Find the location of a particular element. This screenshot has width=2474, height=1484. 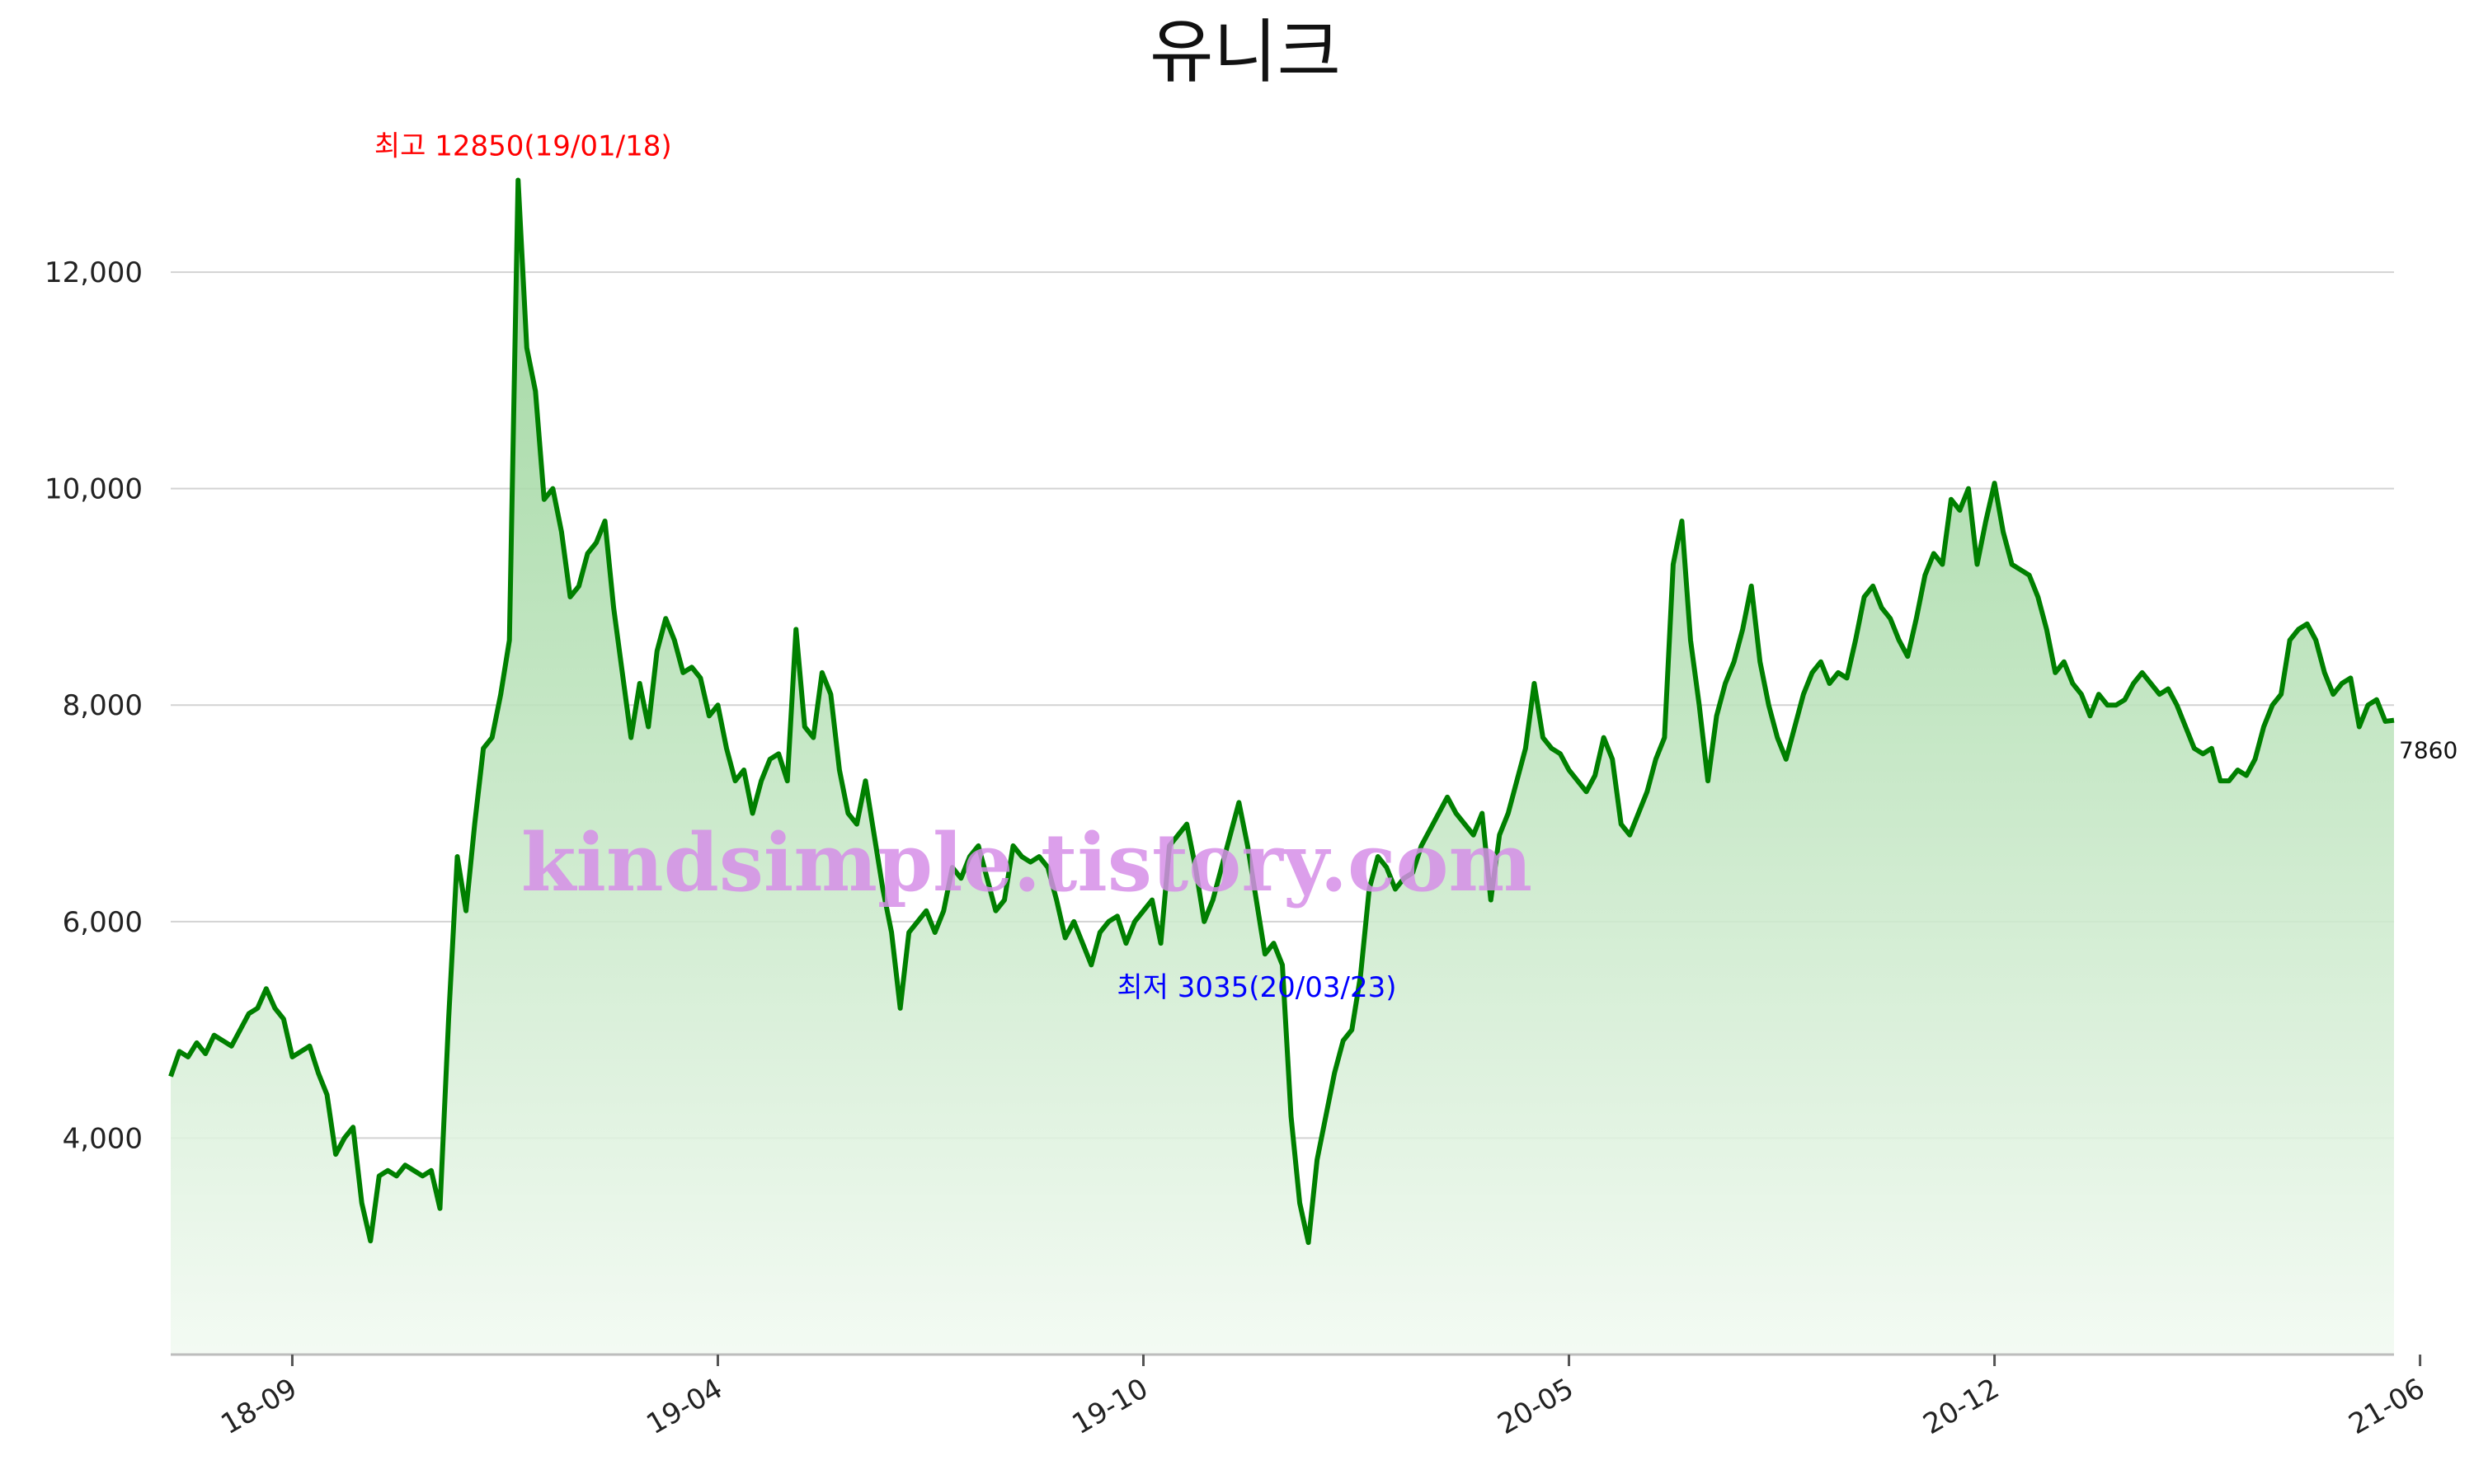

x-tick-label: 19-10 is located at coordinates (1110, 1406).